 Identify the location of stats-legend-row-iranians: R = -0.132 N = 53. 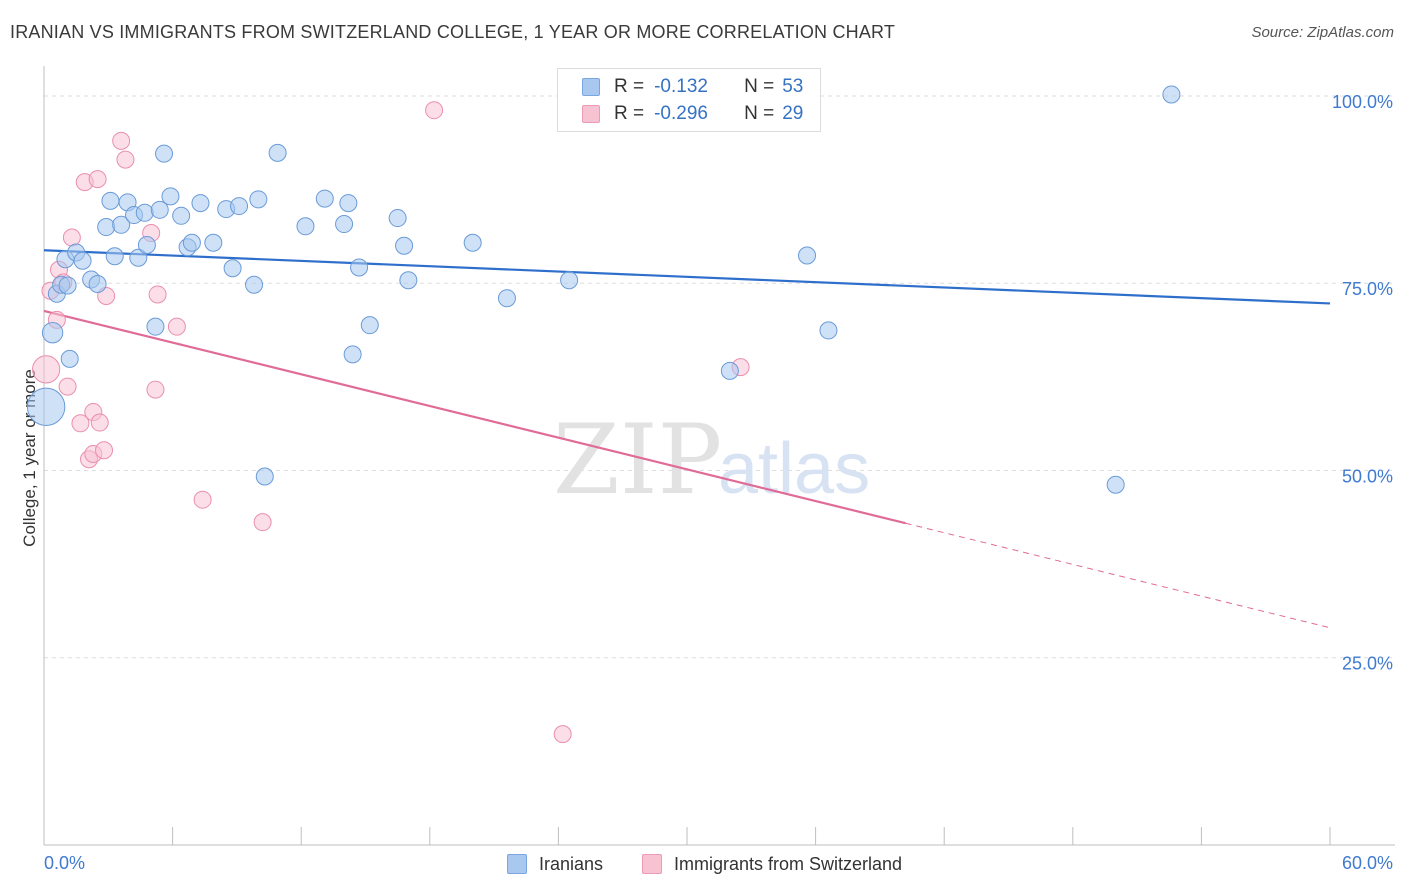
(692, 87).